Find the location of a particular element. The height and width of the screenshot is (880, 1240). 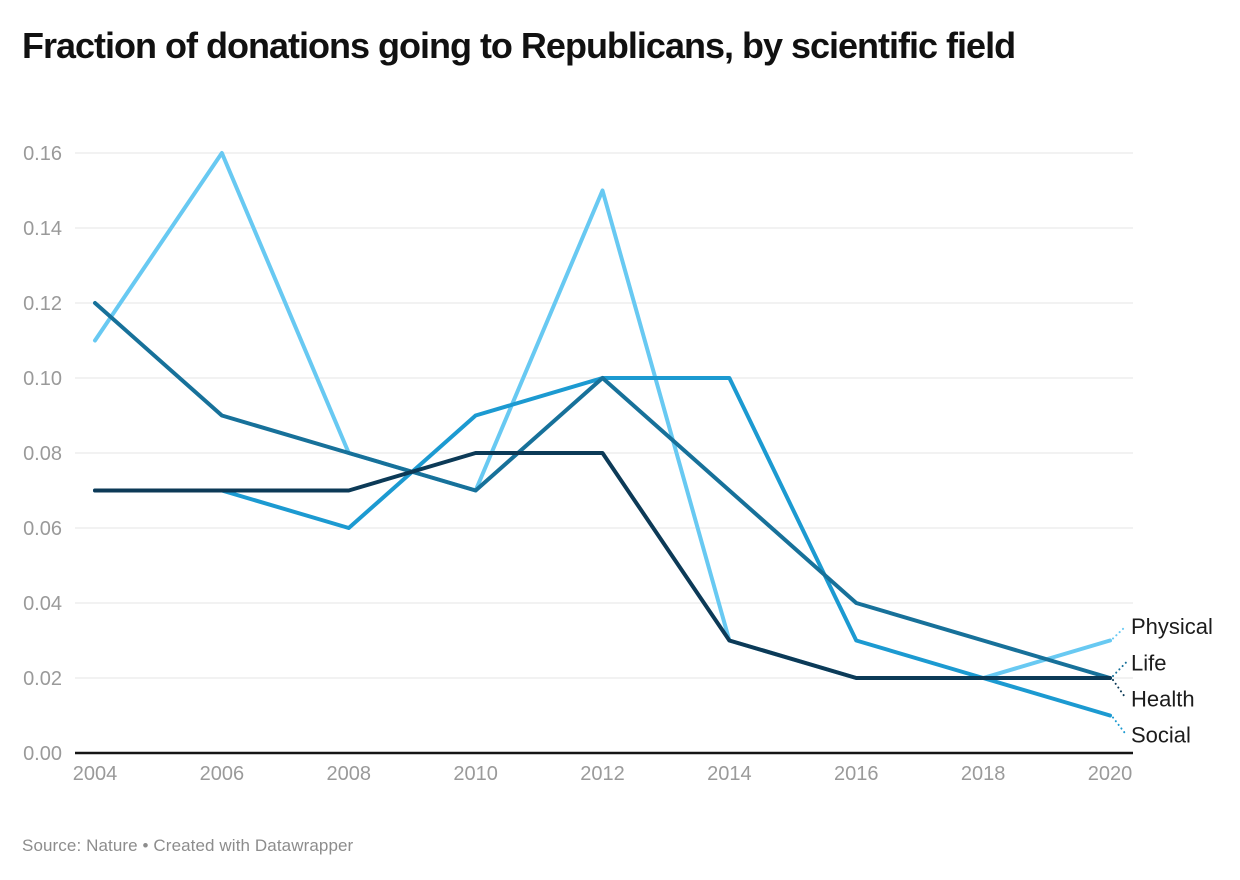

x-axis-label: 2014 is located at coordinates (729, 774).